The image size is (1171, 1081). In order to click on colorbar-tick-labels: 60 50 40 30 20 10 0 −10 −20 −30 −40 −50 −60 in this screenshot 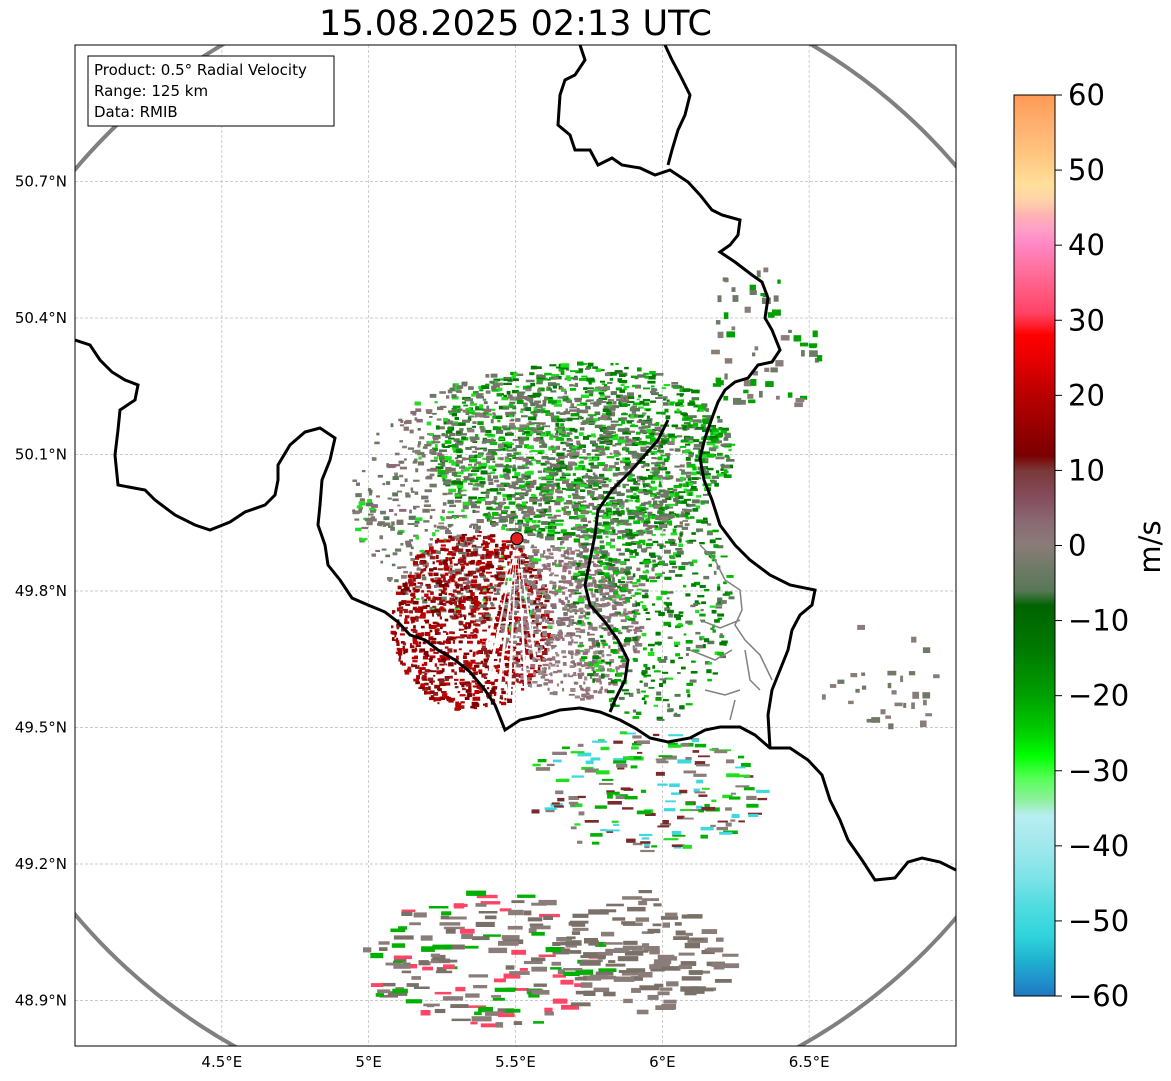, I will do `click(1092, 545)`.